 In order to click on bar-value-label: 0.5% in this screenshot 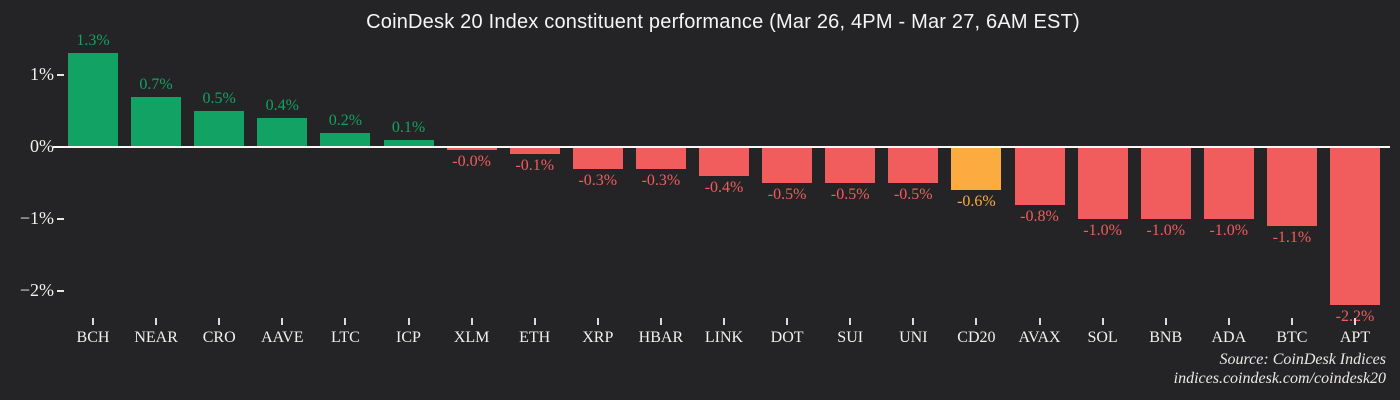, I will do `click(219, 98)`.